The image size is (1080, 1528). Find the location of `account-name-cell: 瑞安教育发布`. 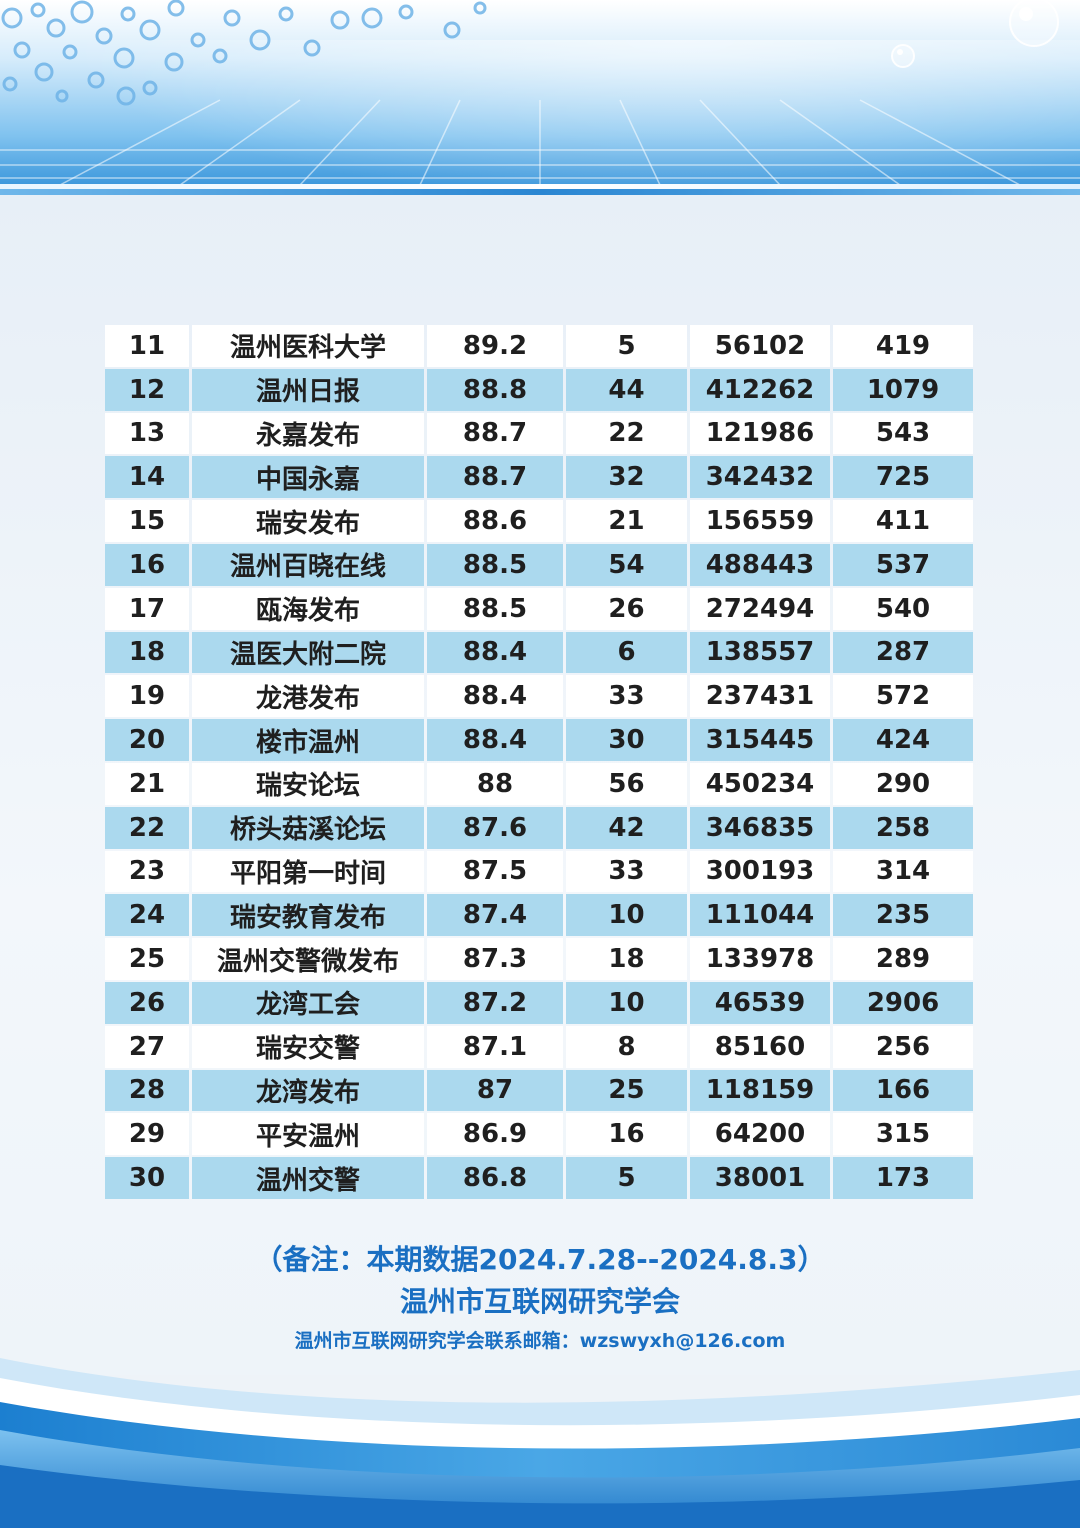

account-name-cell: 瑞安教育发布 is located at coordinates (308, 915).